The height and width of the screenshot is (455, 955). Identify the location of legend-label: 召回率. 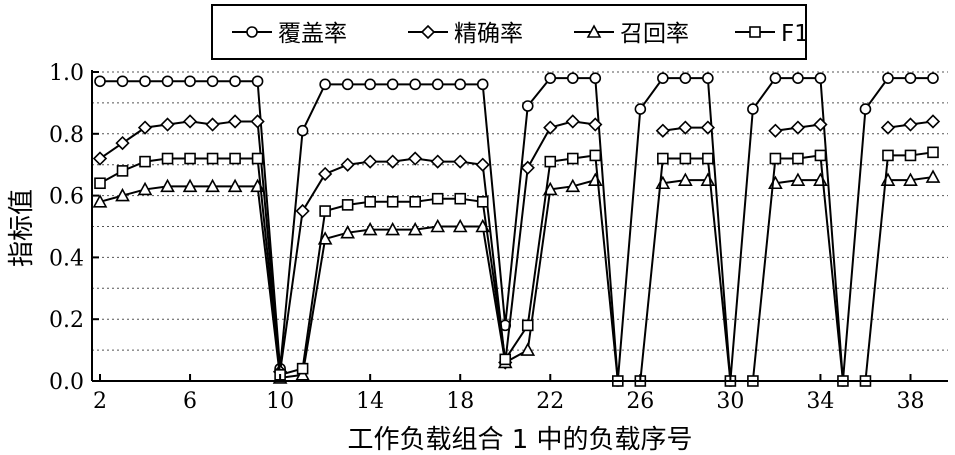
(654, 34).